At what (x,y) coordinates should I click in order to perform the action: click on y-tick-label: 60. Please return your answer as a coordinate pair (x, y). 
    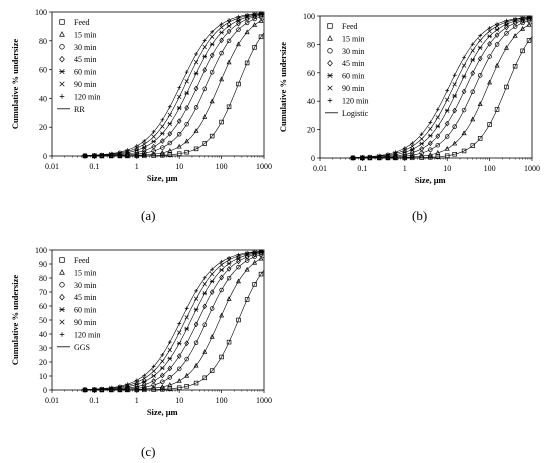
    Looking at the image, I should click on (43, 306).